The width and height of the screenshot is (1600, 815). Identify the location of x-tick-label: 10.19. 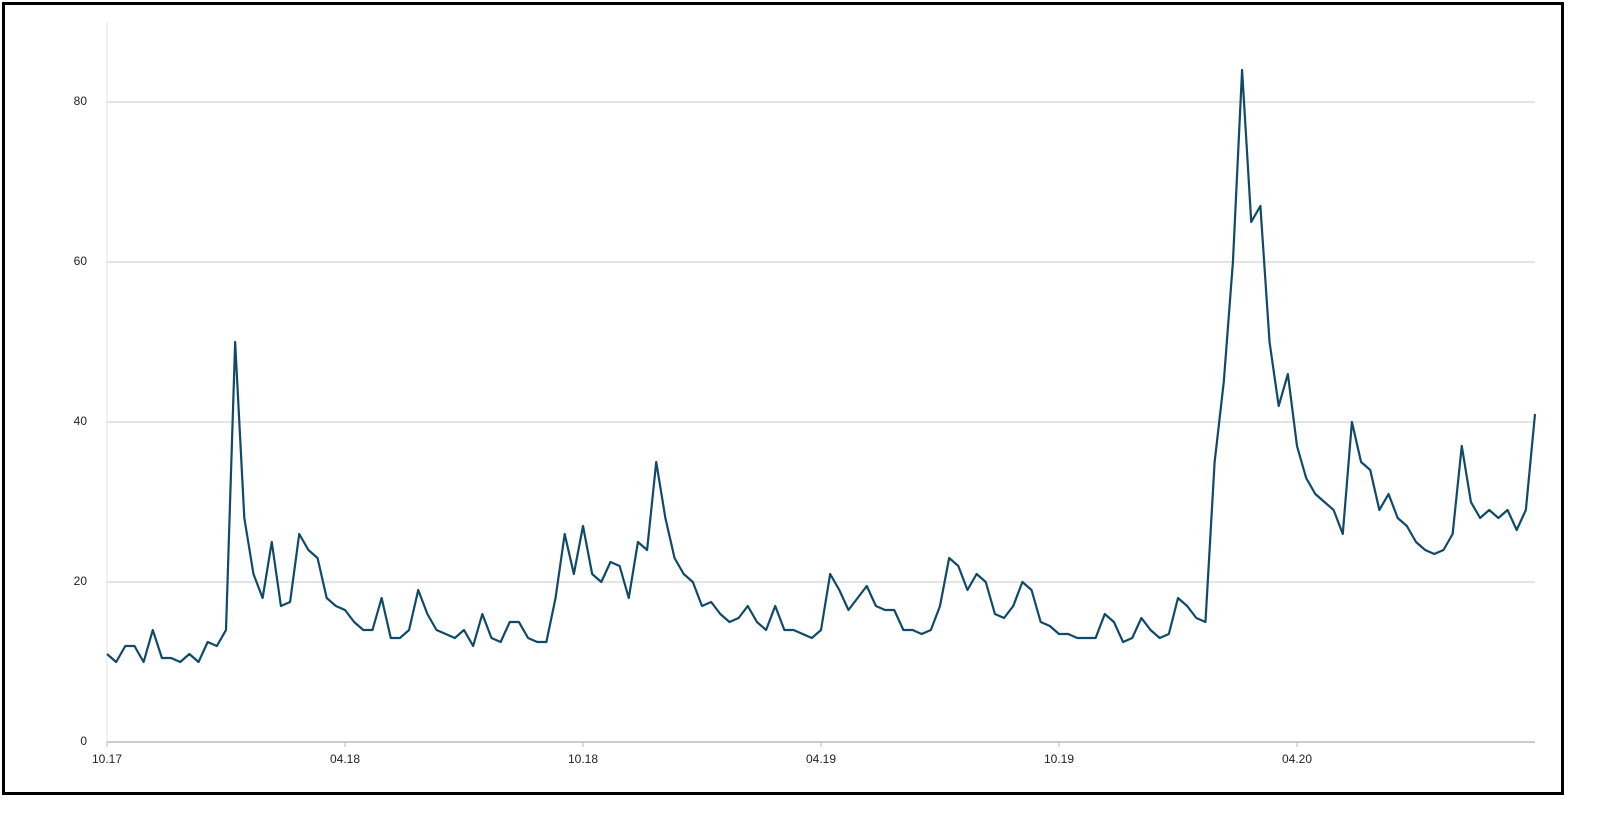
(1059, 759).